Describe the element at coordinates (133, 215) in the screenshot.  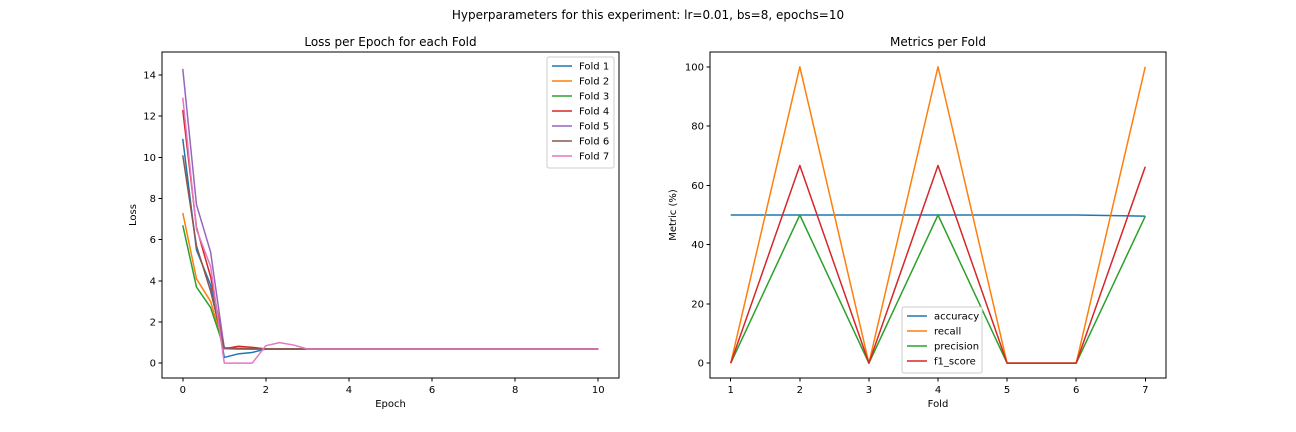
I see `loss-y-axis-label: Loss` at that location.